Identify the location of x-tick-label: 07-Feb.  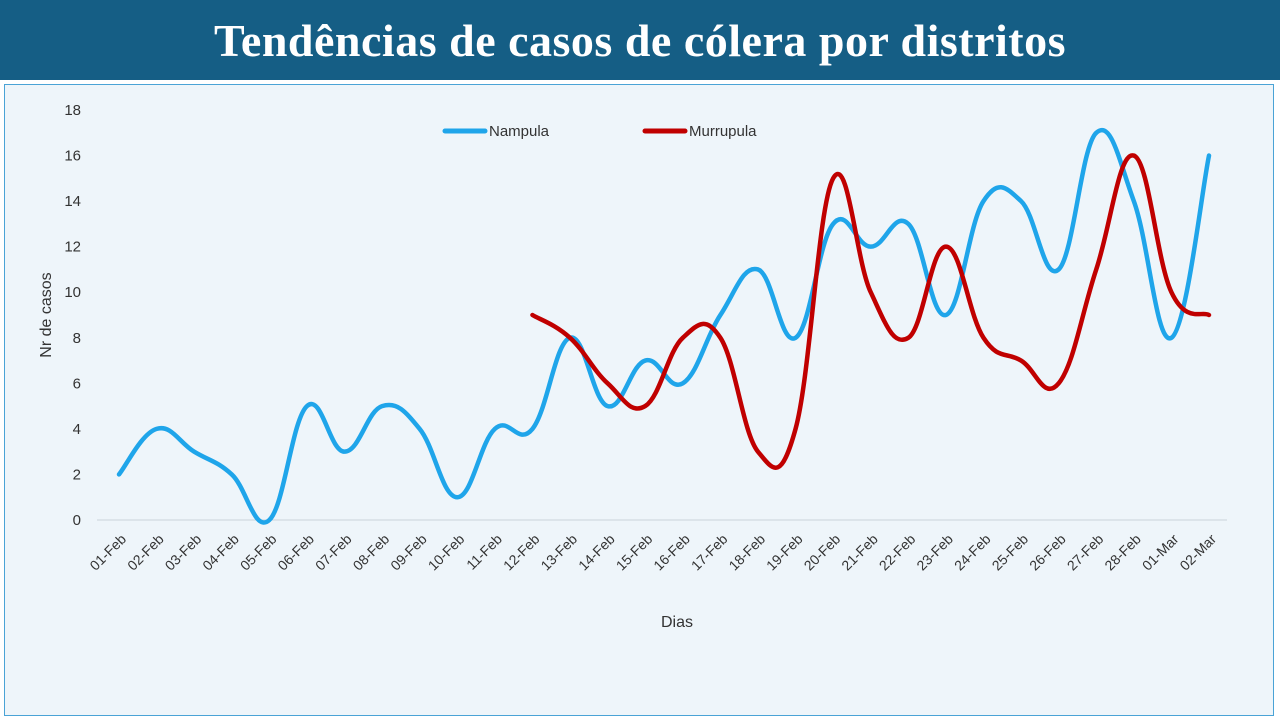
(333, 552).